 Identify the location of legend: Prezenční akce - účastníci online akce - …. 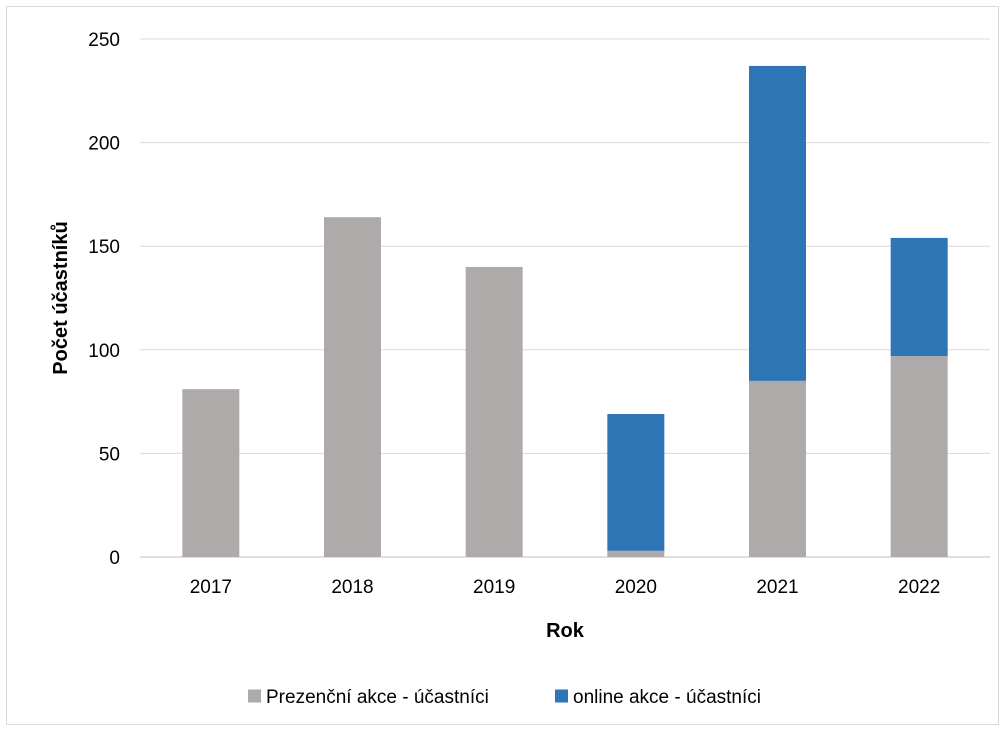
(504, 697).